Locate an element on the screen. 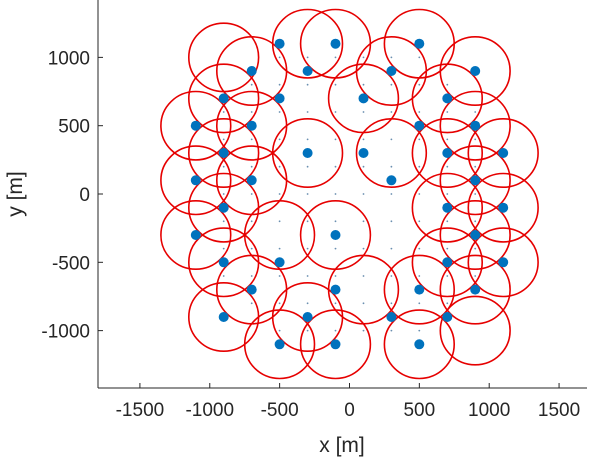 The height and width of the screenshot is (461, 592). y-tick-label: -500 is located at coordinates (71, 263).